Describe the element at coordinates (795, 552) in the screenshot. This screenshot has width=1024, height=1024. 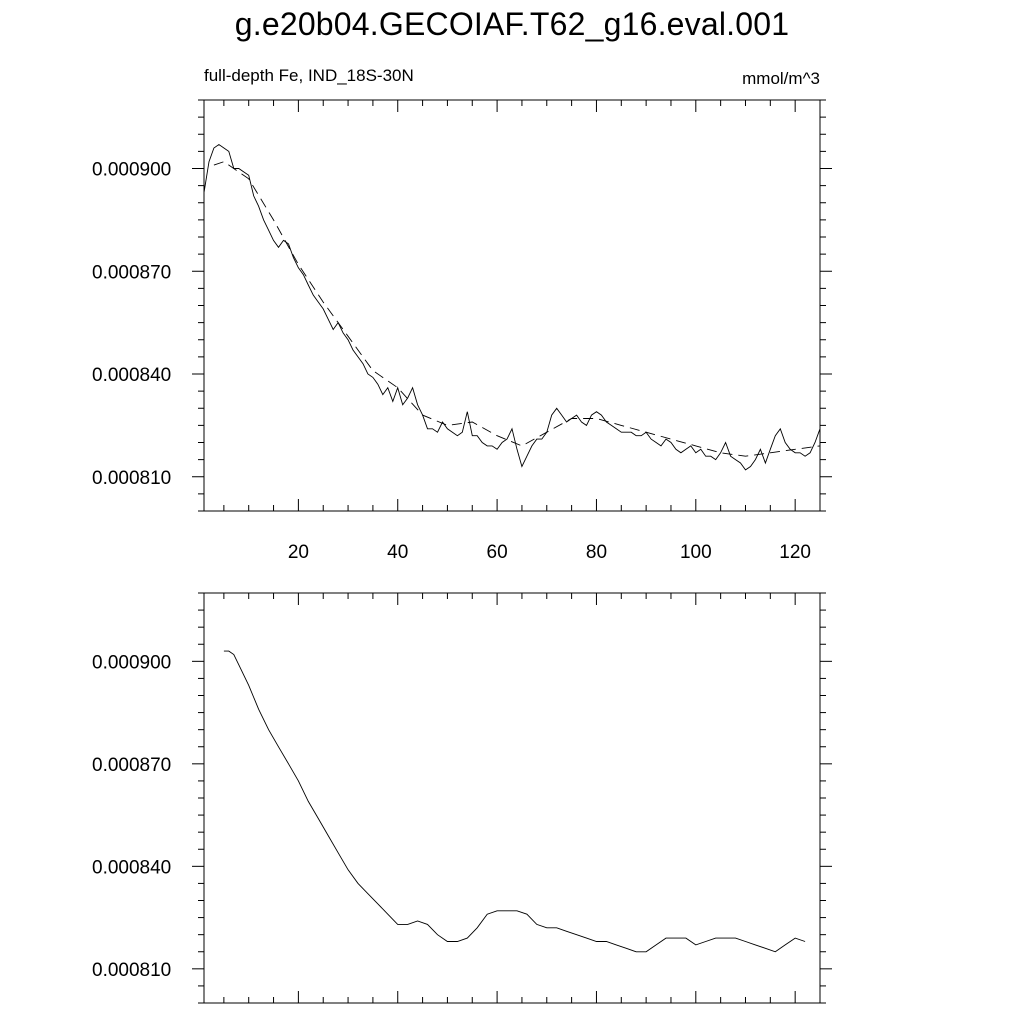
I see `x-tick-label: 120` at that location.